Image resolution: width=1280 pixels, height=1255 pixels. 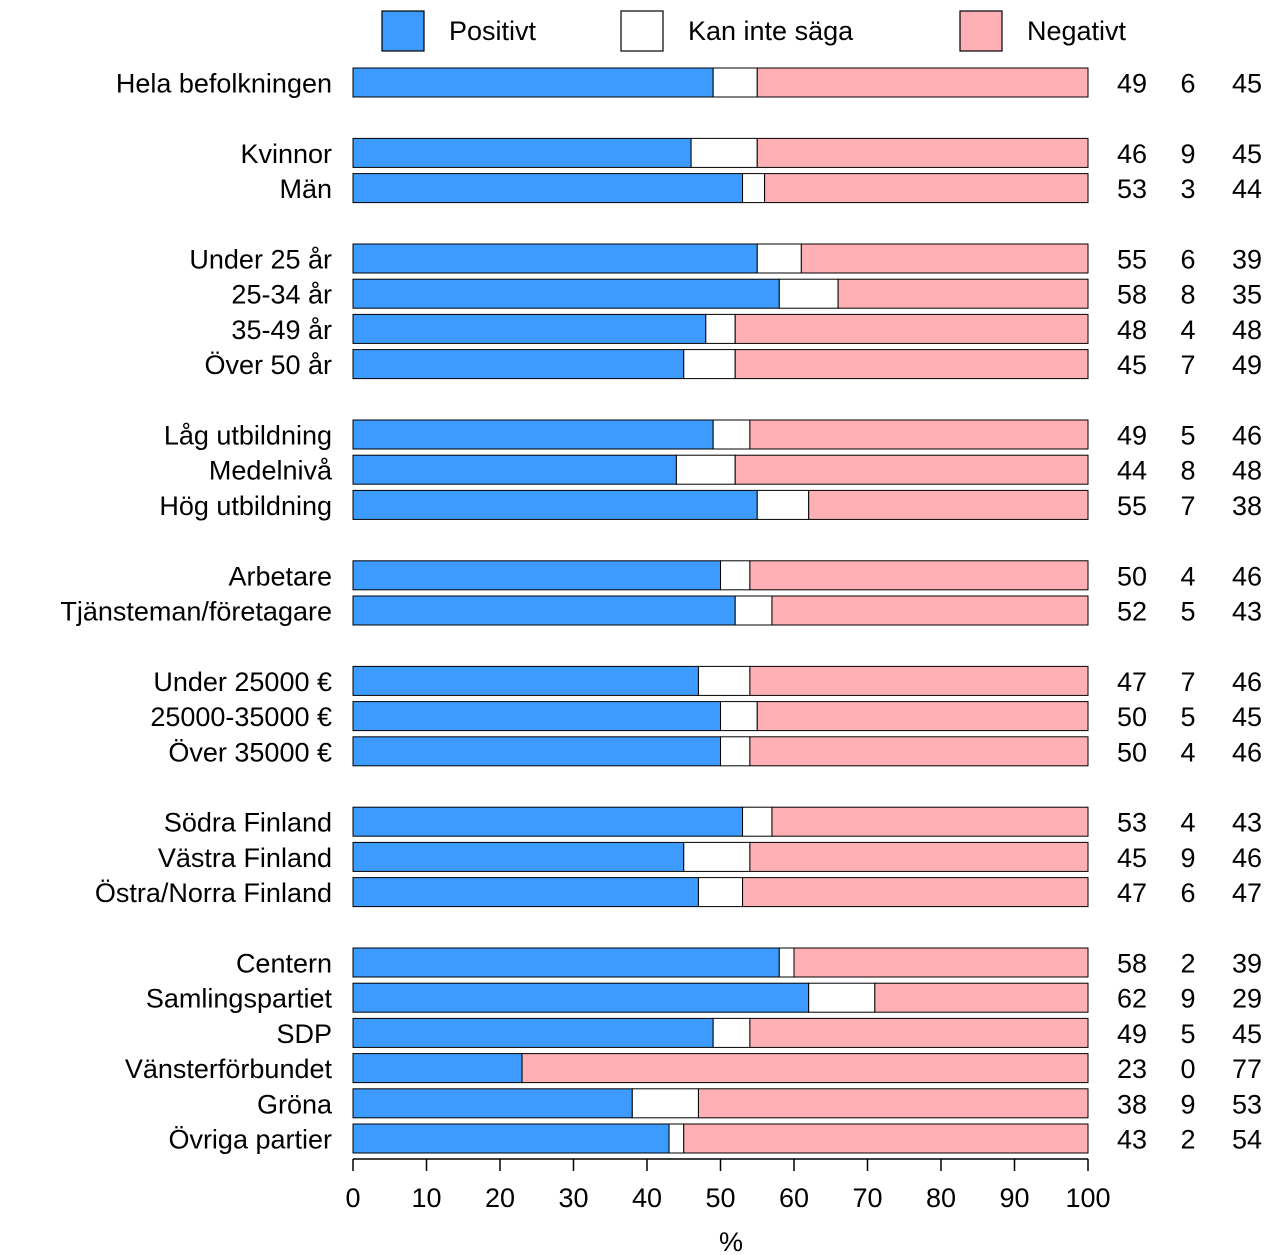 I want to click on value-neutral: 3, so click(x=1187, y=189).